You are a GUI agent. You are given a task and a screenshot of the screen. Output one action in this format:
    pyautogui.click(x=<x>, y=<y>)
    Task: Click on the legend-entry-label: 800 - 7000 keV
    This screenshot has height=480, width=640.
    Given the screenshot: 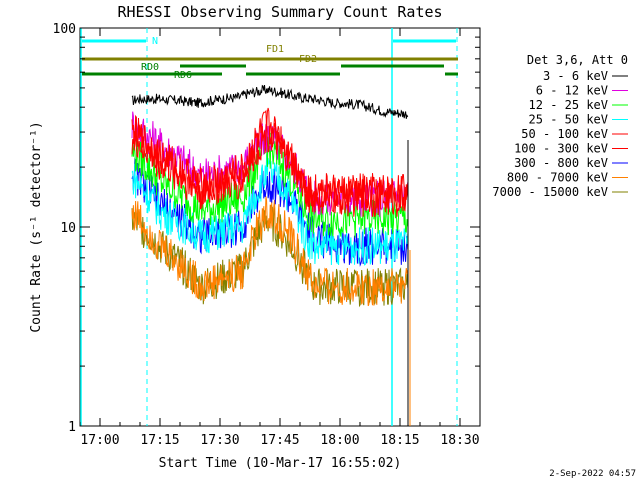 What is the action you would take?
    pyautogui.click(x=557, y=178)
    